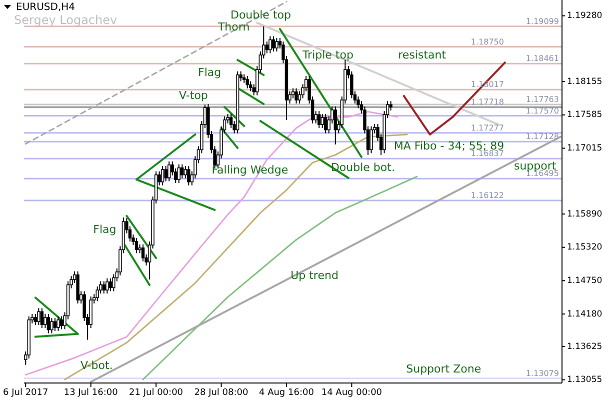  What do you see at coordinates (156, 393) in the screenshot?
I see `x-tick-label: 21 Jul 00:00` at bounding box center [156, 393].